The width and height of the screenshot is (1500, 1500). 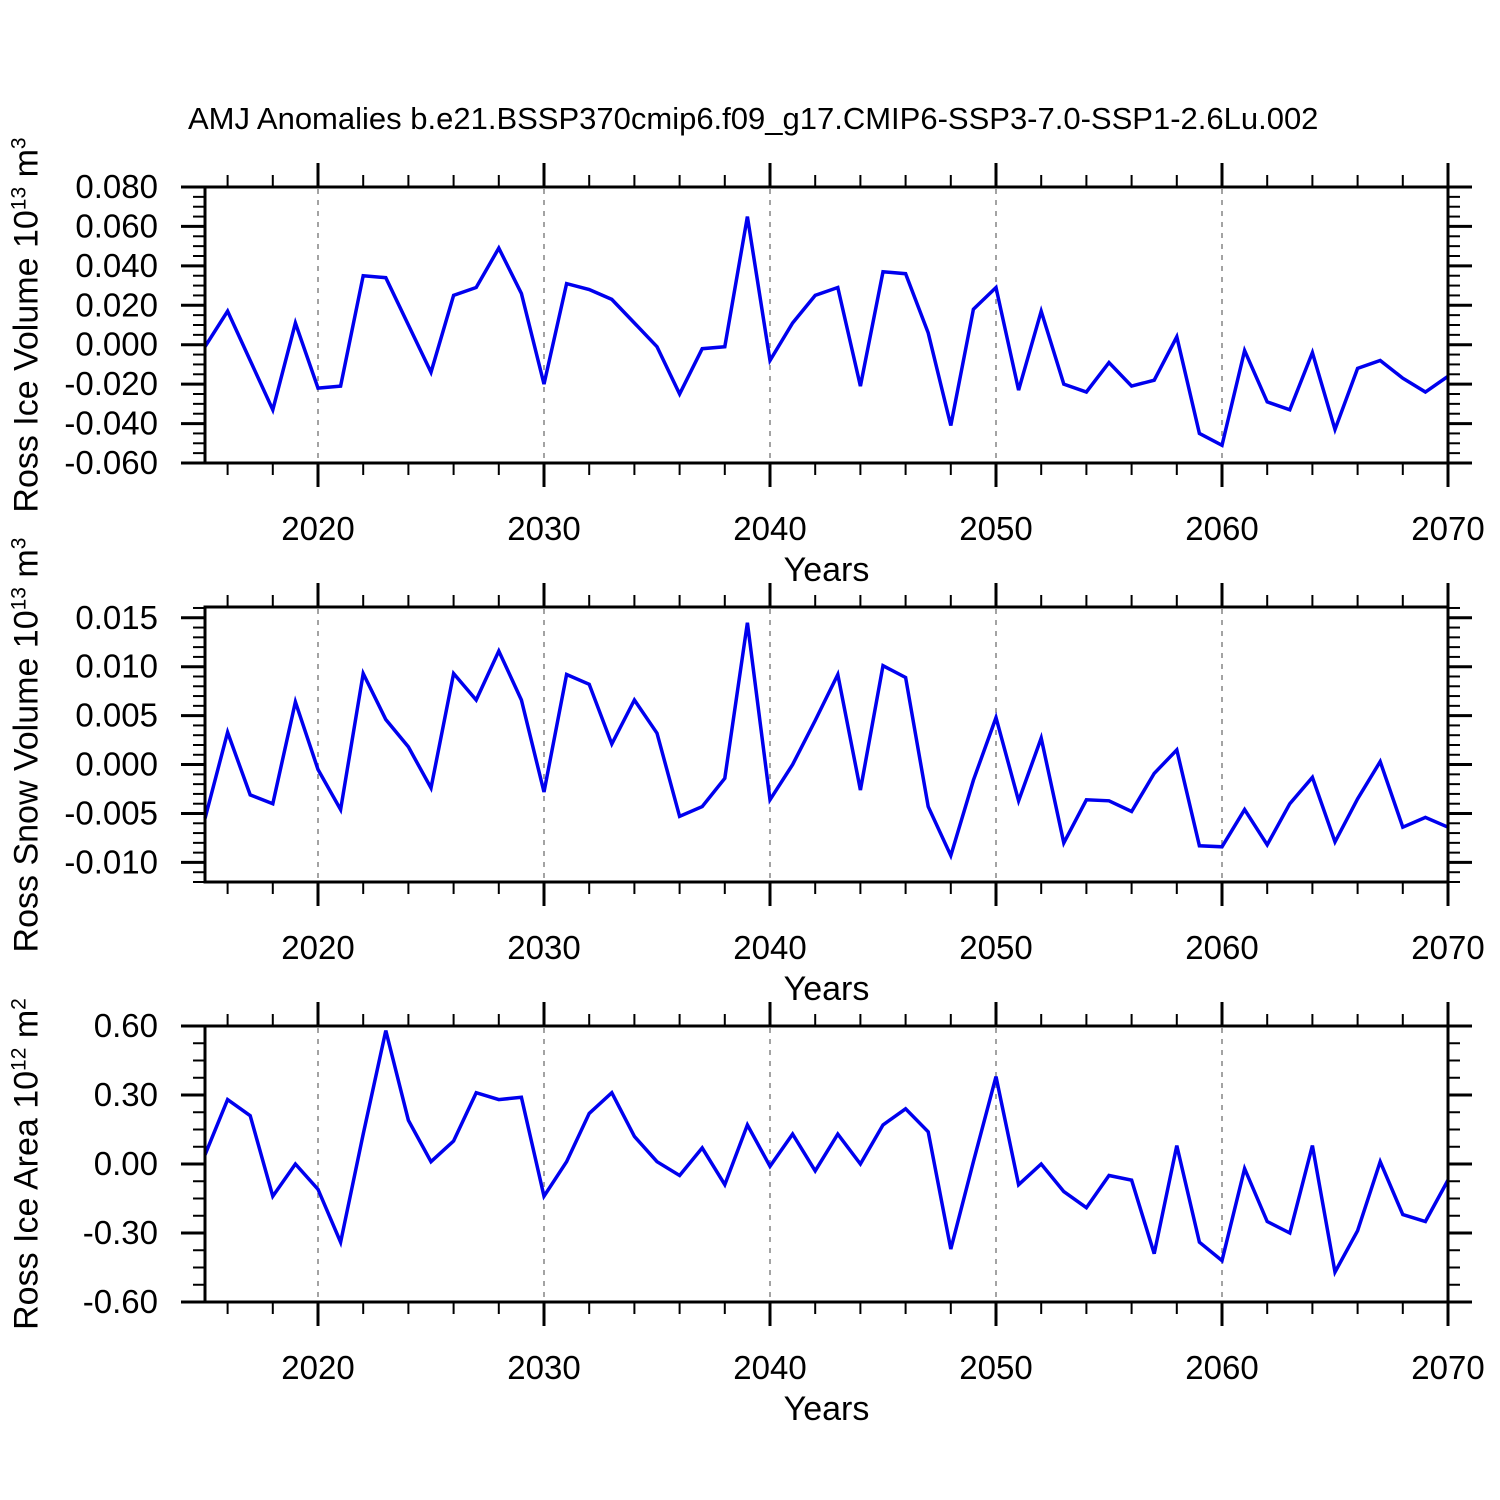 What do you see at coordinates (111, 812) in the screenshot?
I see `y-tick-label: -0.005` at bounding box center [111, 812].